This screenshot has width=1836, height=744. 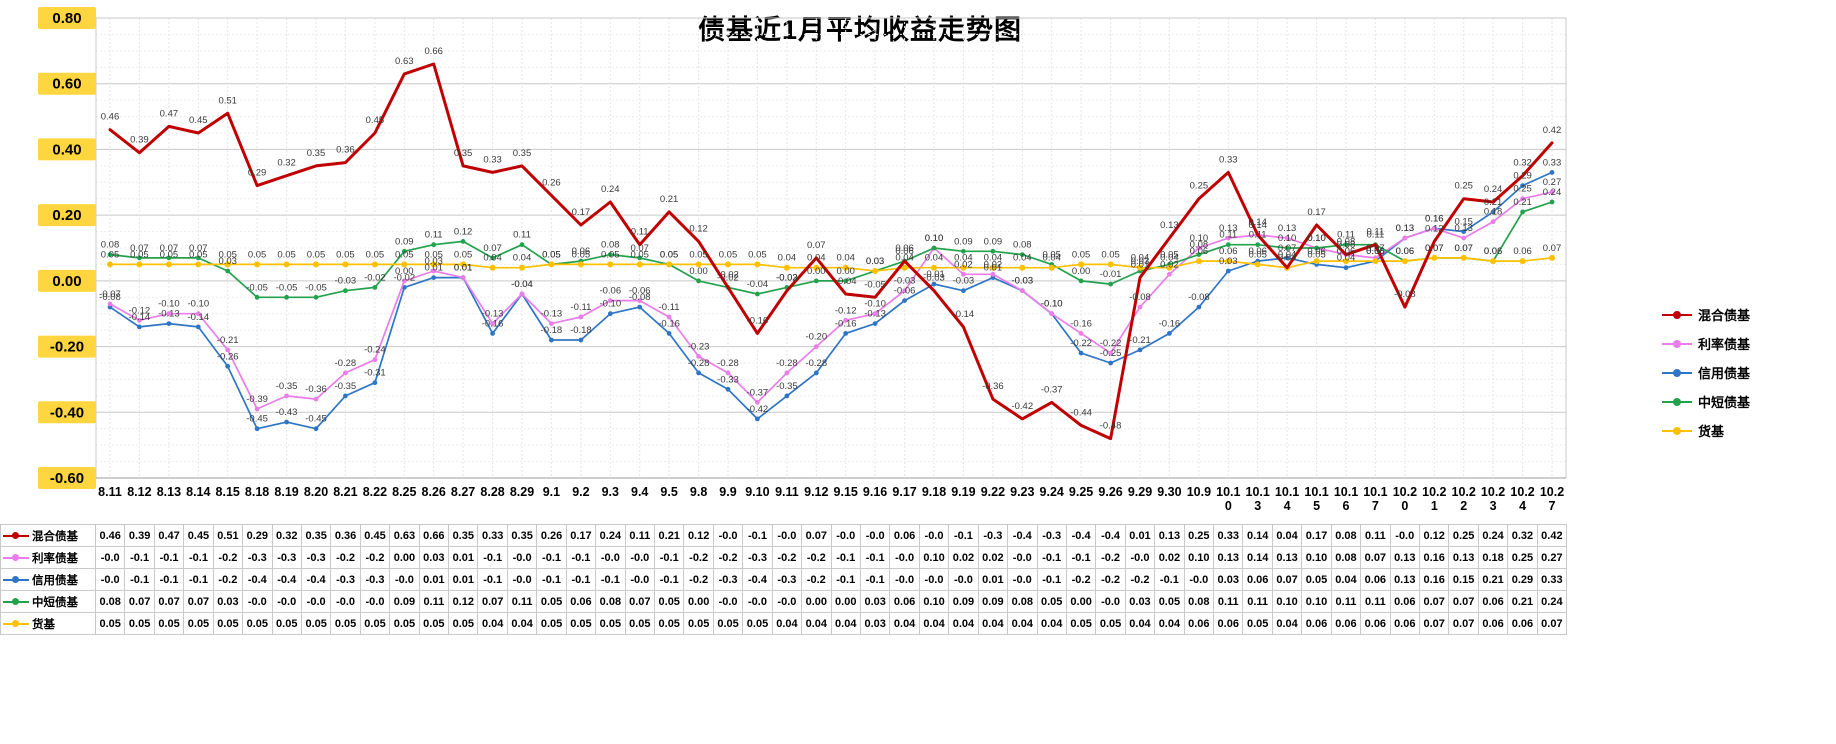 I want to click on table-cell: 0.07, so click(x=640, y=601).